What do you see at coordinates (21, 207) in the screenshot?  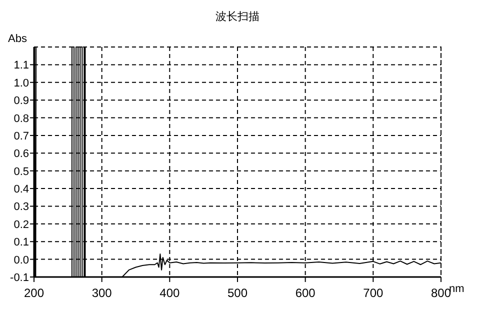 I see `y-tick-label: 0.3` at bounding box center [21, 207].